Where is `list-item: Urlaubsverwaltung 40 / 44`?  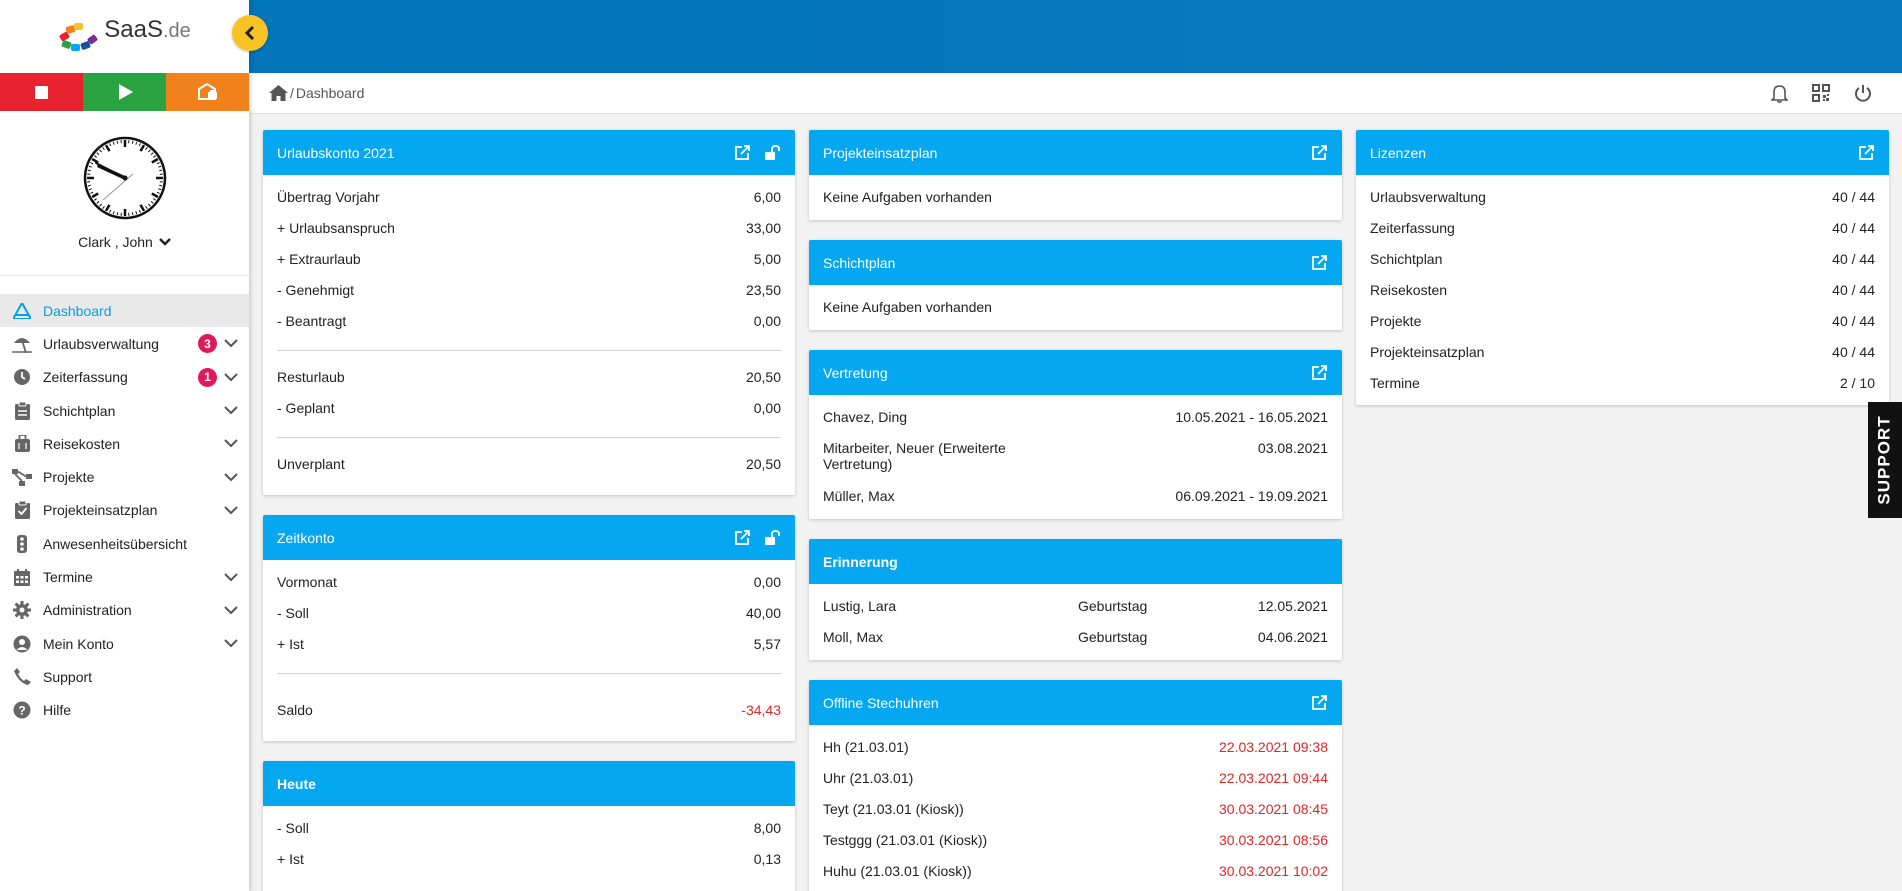
list-item: Urlaubsverwaltung 40 / 44 is located at coordinates (1622, 197).